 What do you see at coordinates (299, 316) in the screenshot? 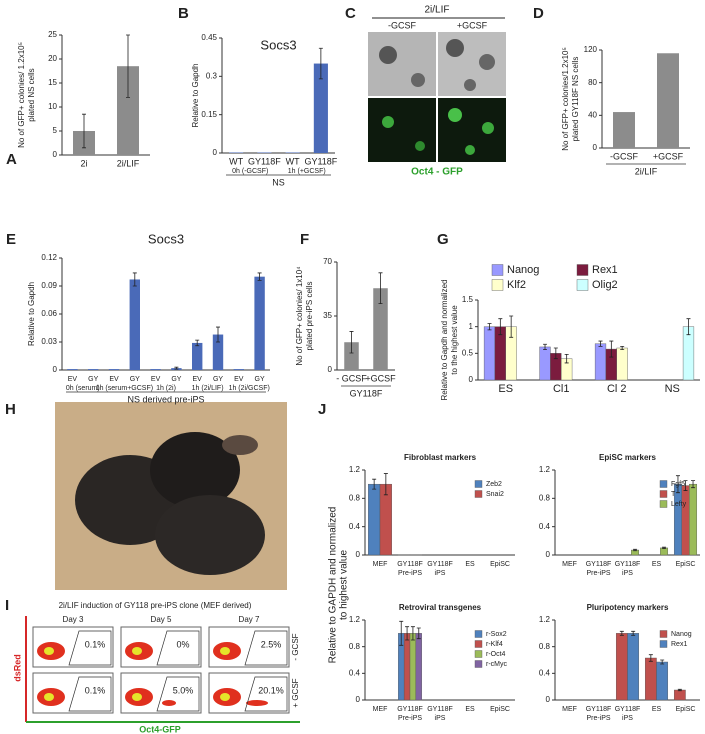
I see `y-axis-label: No of GFP+ colonies/ 1x10⁴` at bounding box center [299, 316].